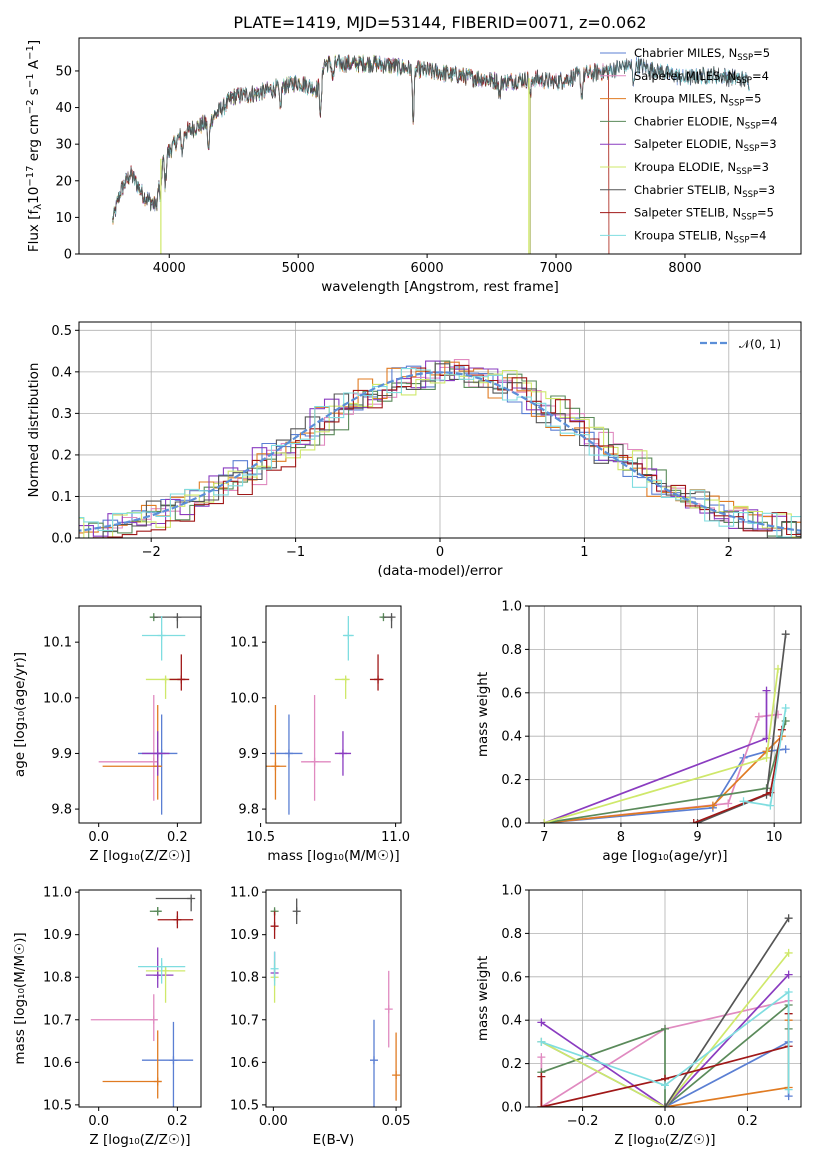 The image size is (819, 1170). Describe the element at coordinates (273, 1121) in the screenshot. I see `x-tick-label: 0.00` at that location.